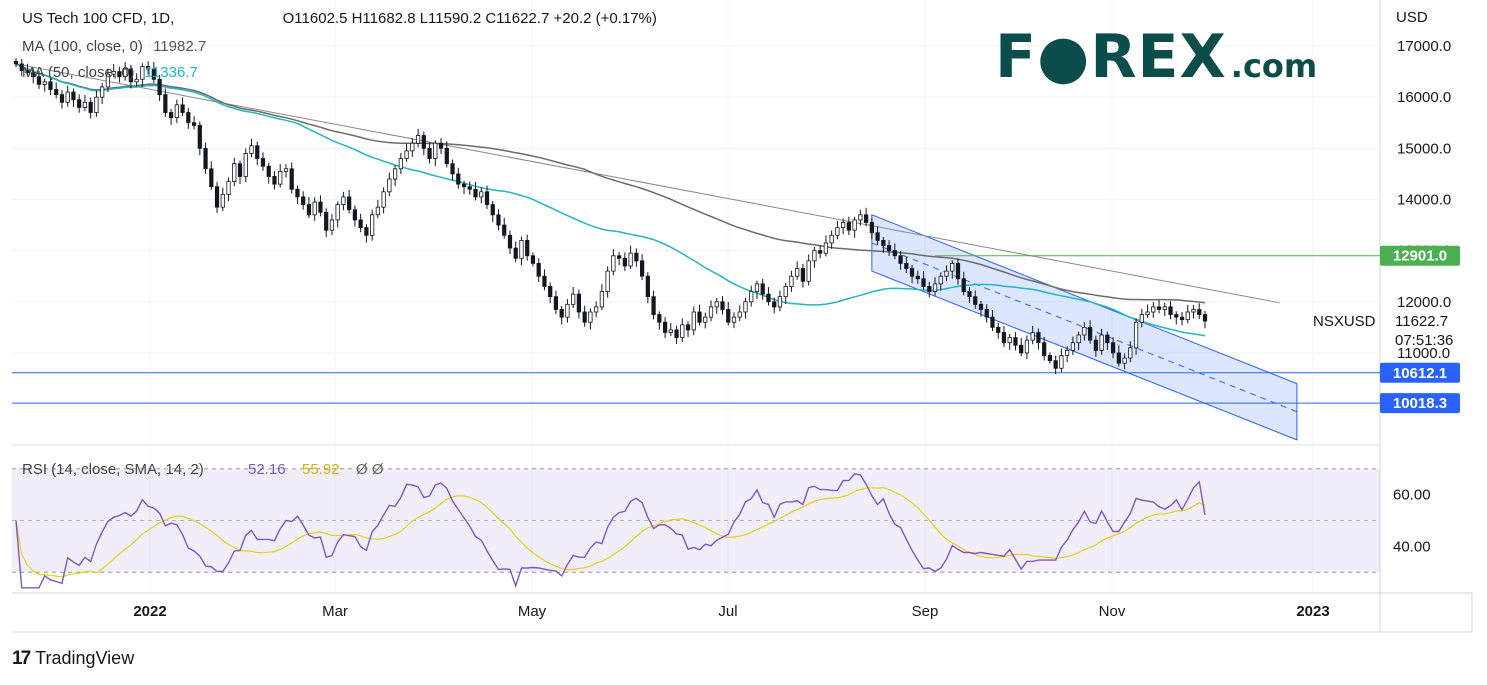  What do you see at coordinates (1421, 321) in the screenshot?
I see `current-price-label: 11622.7` at bounding box center [1421, 321].